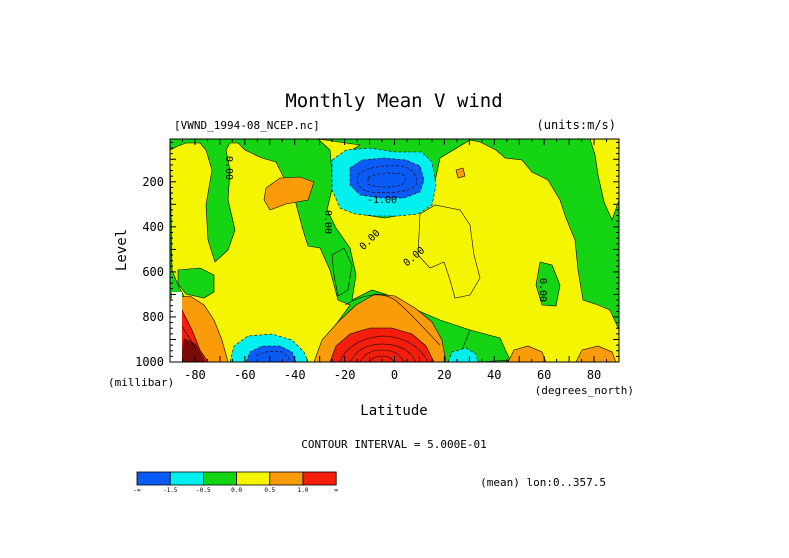 The width and height of the screenshot is (789, 558). I want to click on colorbar-label: ∞, so click(336, 490).